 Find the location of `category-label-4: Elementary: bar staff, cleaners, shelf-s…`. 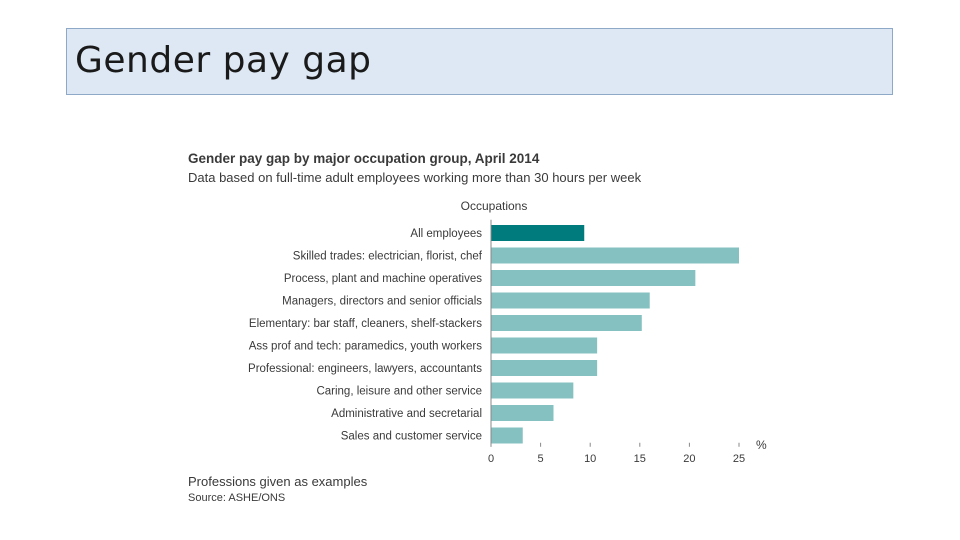

category-label-4: Elementary: bar staff, cleaners, shelf-s… is located at coordinates (365, 324).